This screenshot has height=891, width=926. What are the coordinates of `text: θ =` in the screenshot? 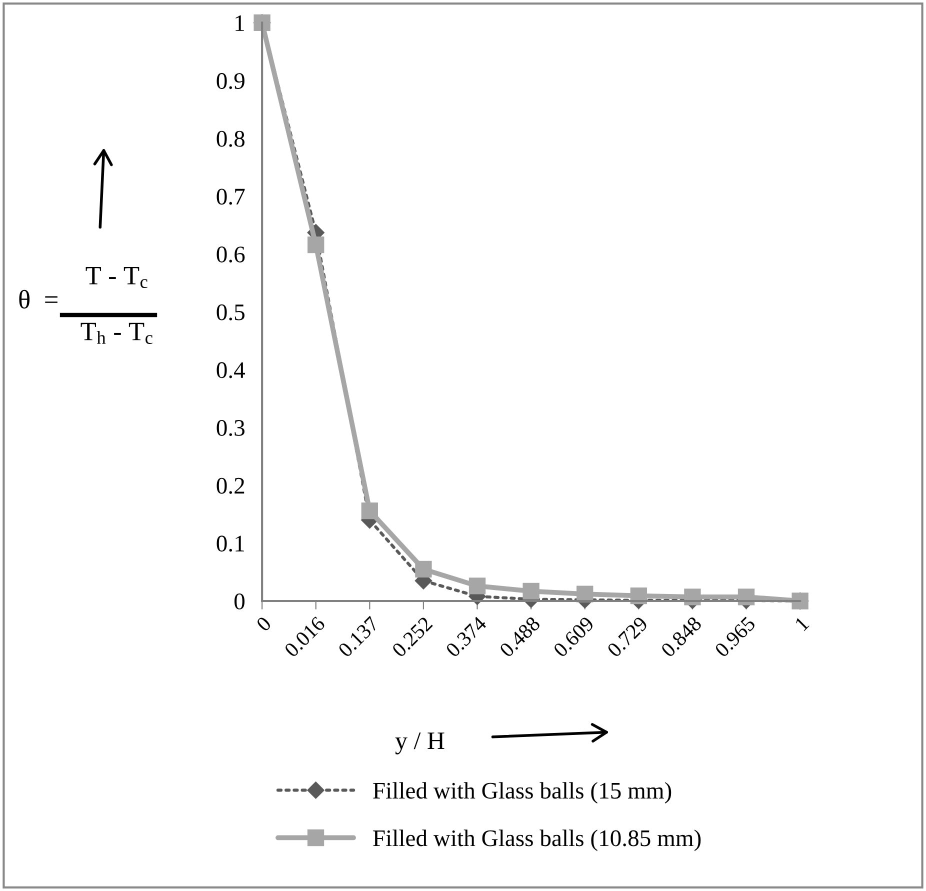 It's located at (38, 299).